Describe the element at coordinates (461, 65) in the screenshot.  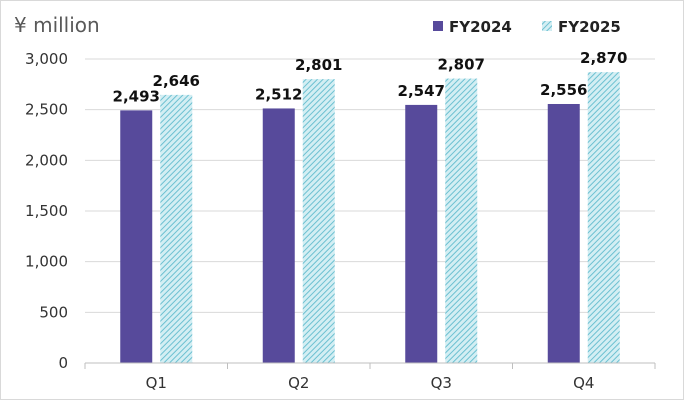
I see `data-label: 2,807` at that location.